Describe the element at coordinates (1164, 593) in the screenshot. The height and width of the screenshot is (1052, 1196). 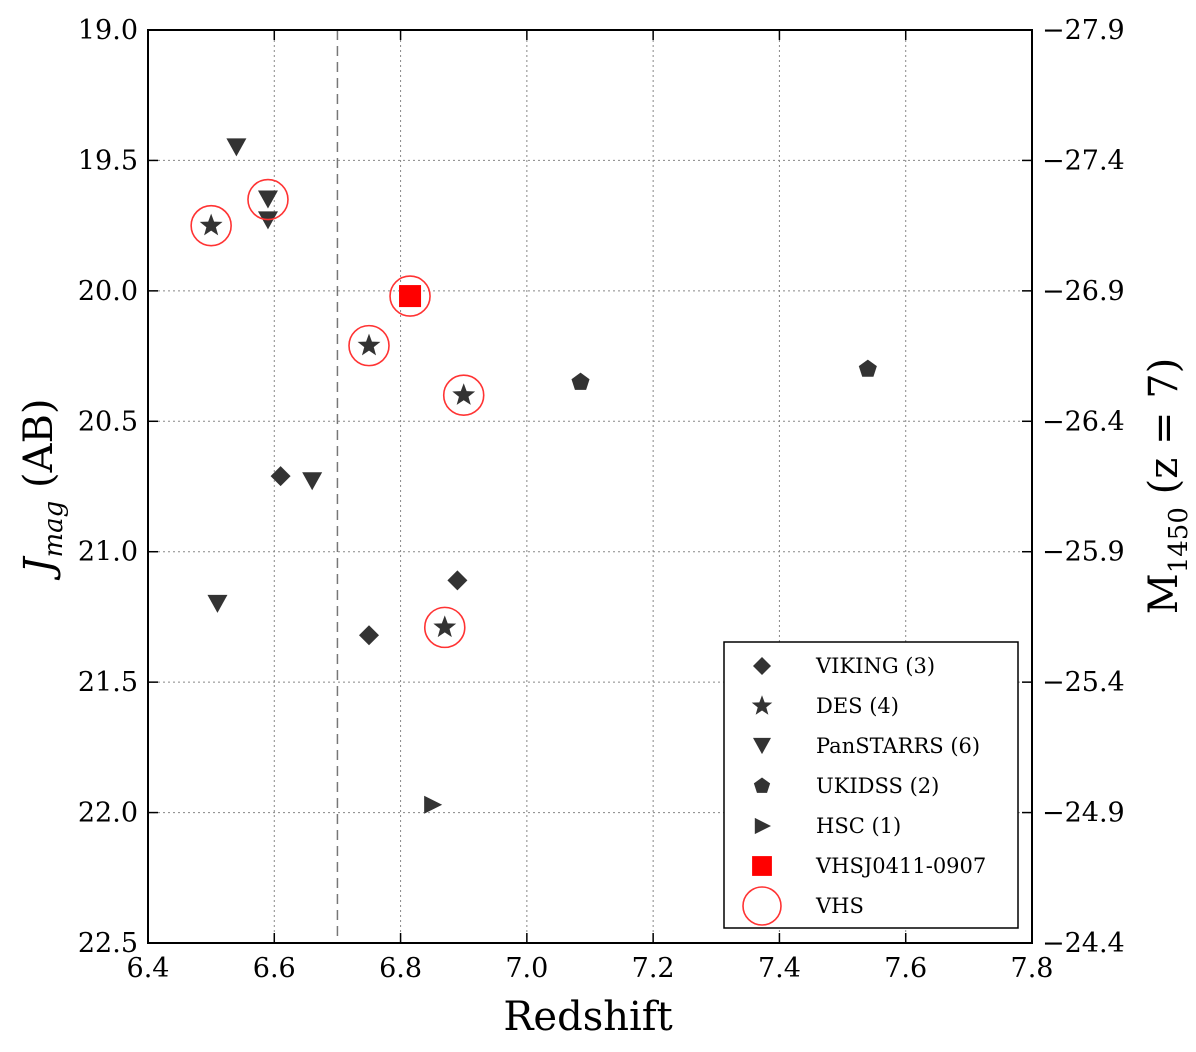
I see `y2-axis-label-main: M` at that location.